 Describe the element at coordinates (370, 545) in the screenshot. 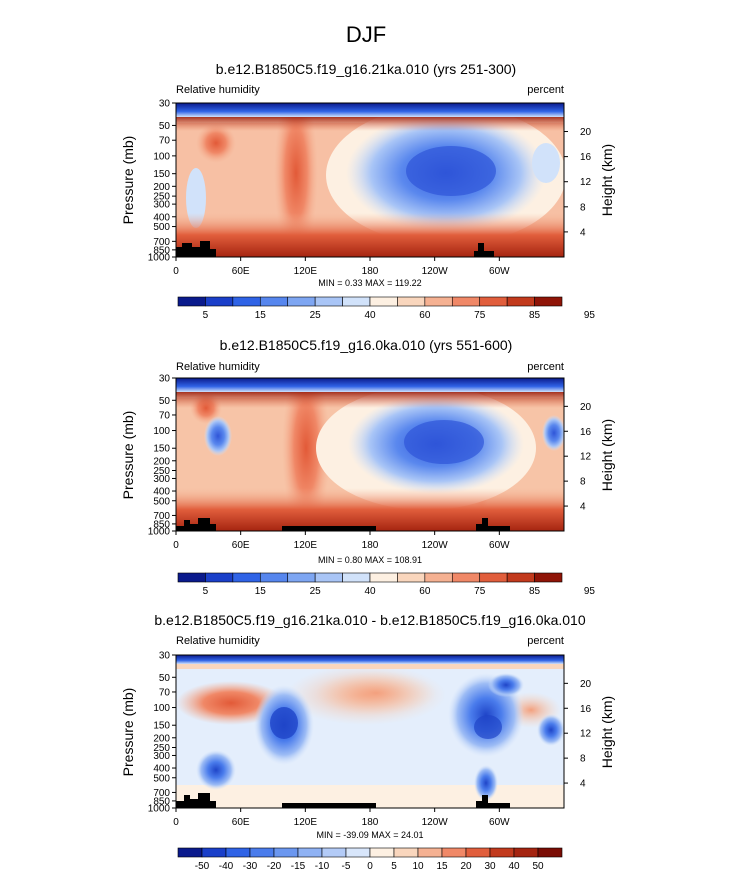

I see `x-tick-label: 180` at that location.